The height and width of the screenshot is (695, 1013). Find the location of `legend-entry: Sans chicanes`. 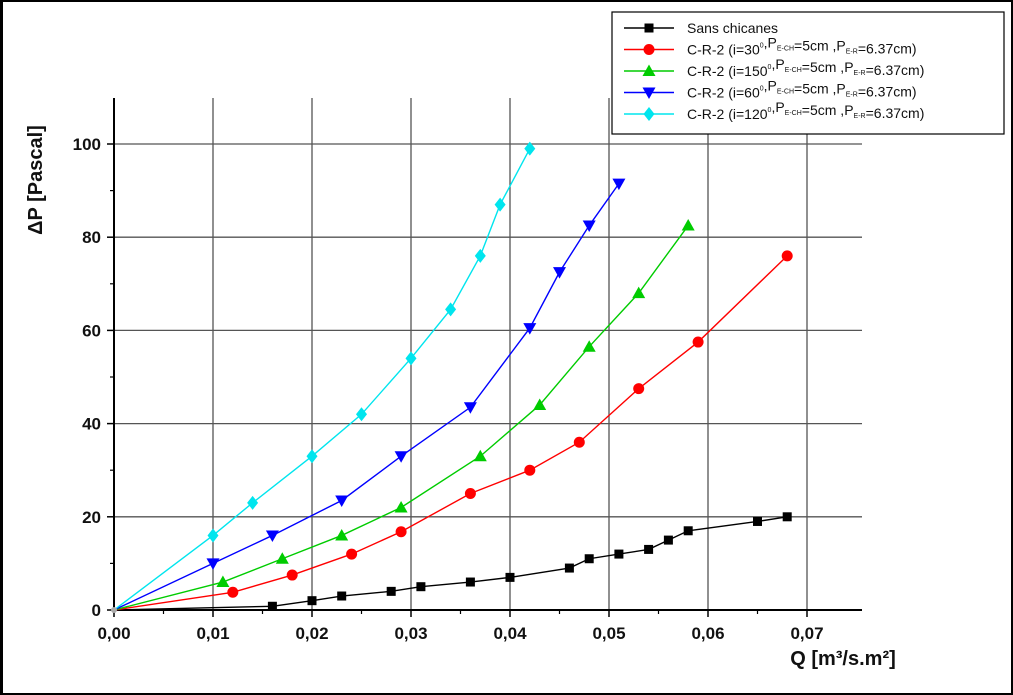

legend-entry: Sans chicanes is located at coordinates (701, 28).